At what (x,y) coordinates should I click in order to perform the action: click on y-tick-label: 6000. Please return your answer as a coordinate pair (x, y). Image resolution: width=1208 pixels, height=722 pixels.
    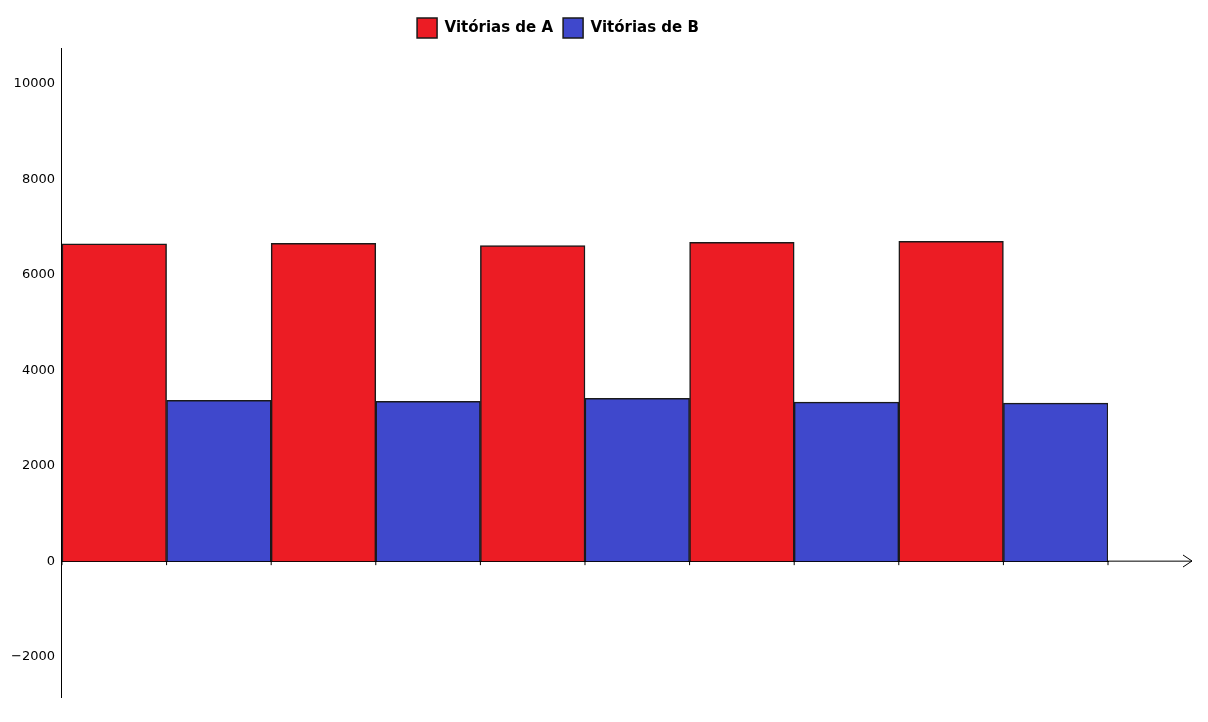
    Looking at the image, I should click on (38, 274).